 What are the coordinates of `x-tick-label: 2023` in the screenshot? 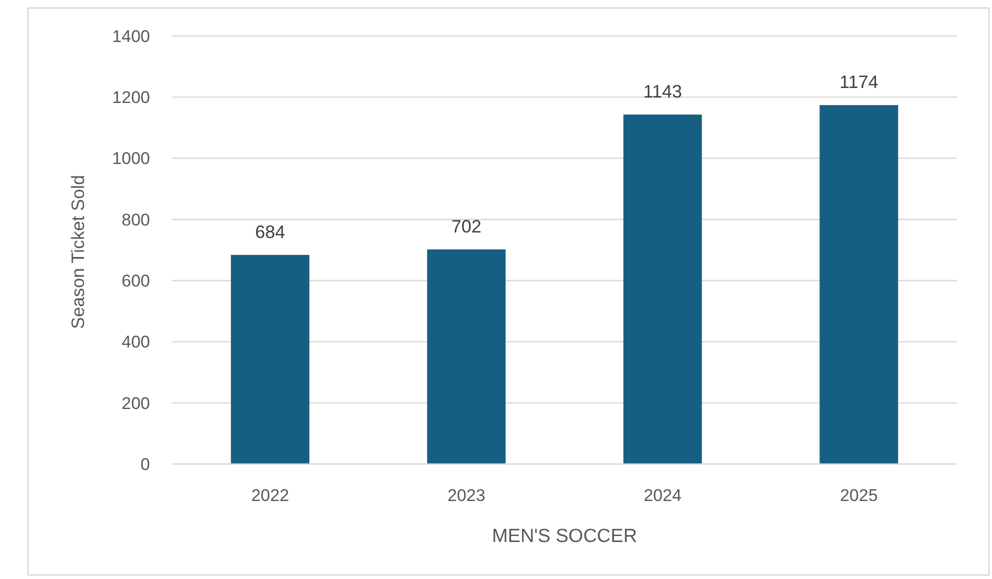 It's located at (466, 495).